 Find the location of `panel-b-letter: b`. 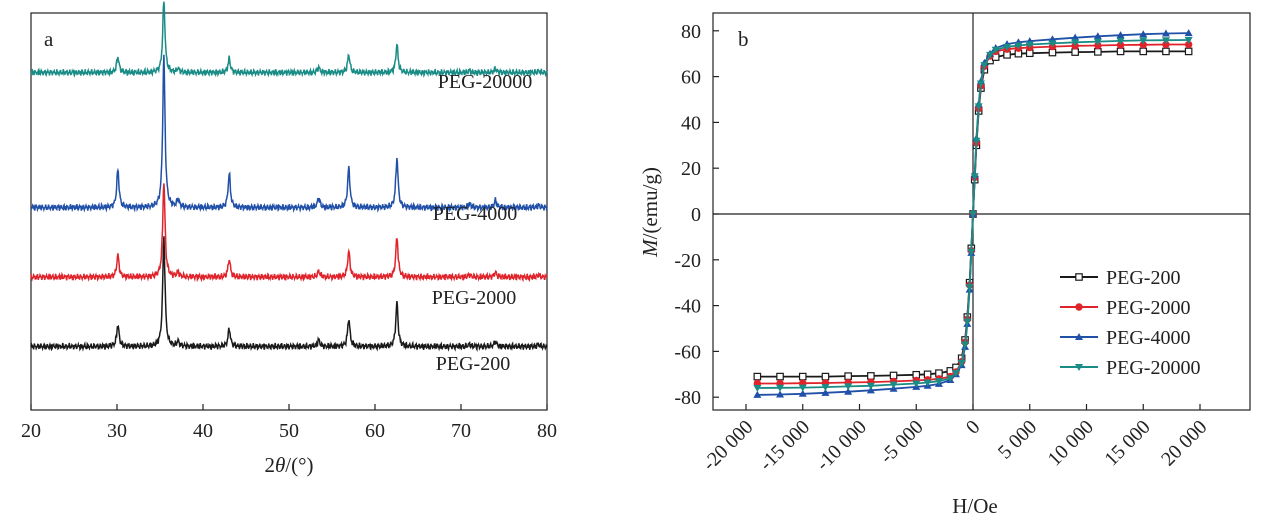

panel-b-letter: b is located at coordinates (743, 39).